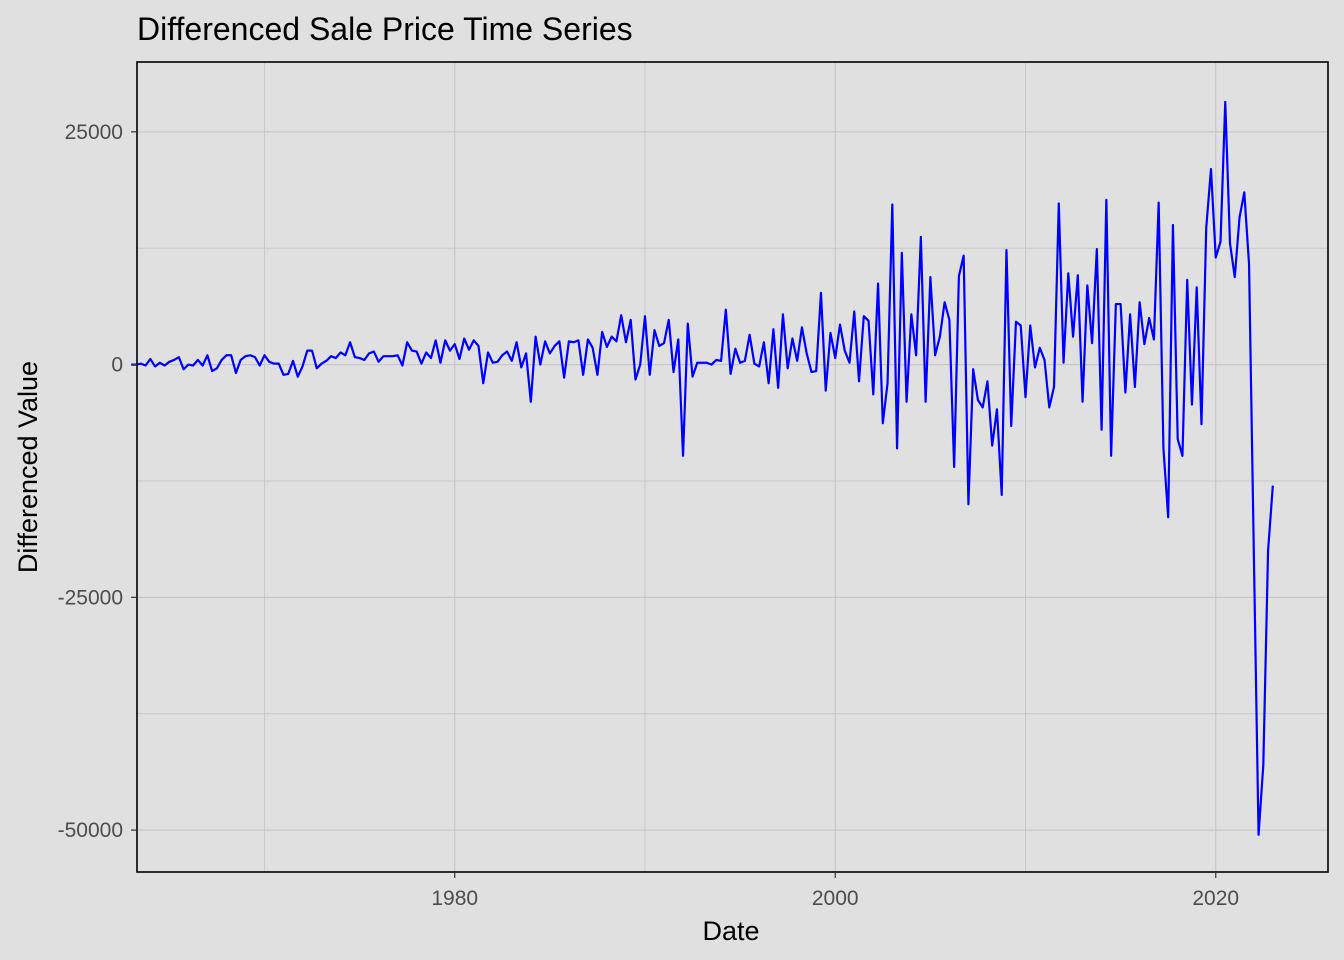  Describe the element at coordinates (117, 365) in the screenshot. I see `y-tick-label: 0` at that location.